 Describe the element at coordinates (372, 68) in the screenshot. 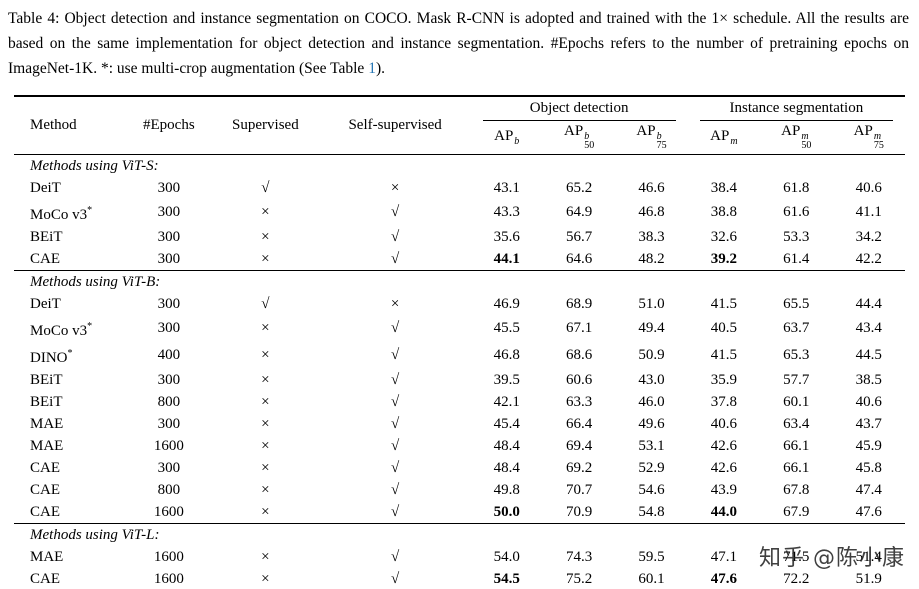

I see `table-1-link: 1` at that location.